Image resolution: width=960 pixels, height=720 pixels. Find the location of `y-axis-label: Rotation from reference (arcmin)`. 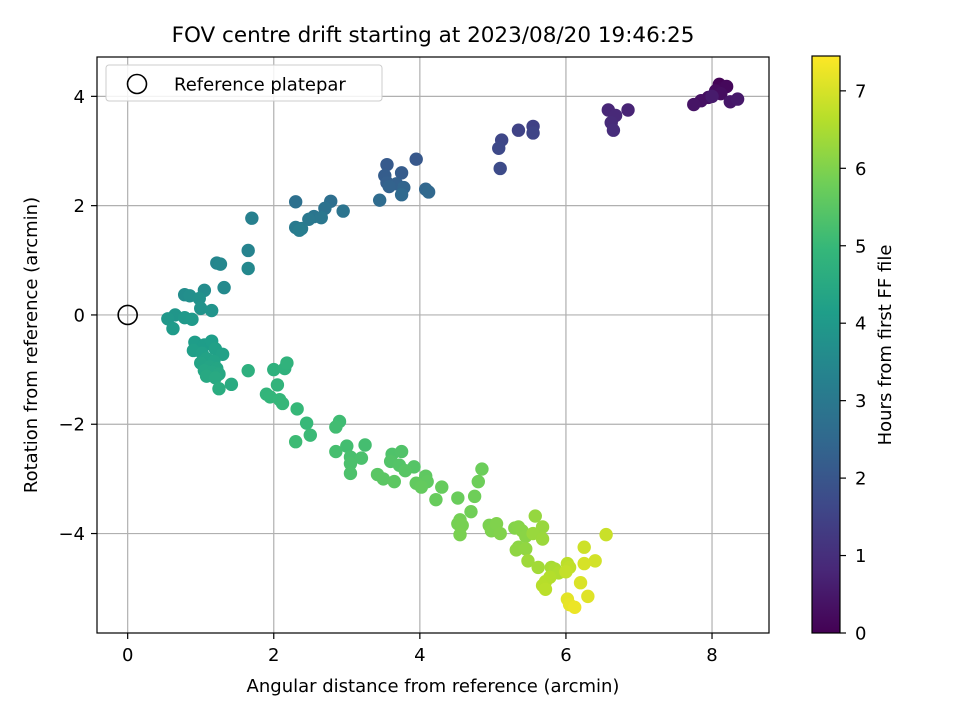

y-axis-label: Rotation from reference (arcmin) is located at coordinates (31, 345).